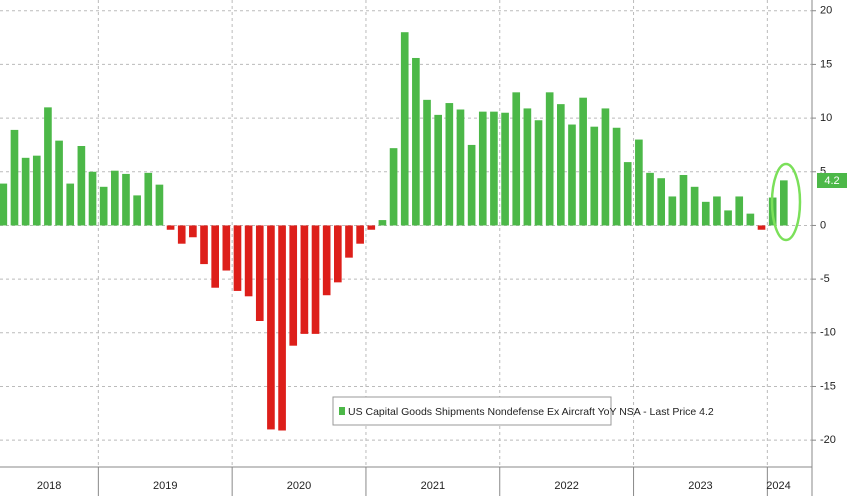 The height and width of the screenshot is (496, 848). What do you see at coordinates (828, 333) in the screenshot?
I see `y-tick-label: -10` at bounding box center [828, 333].